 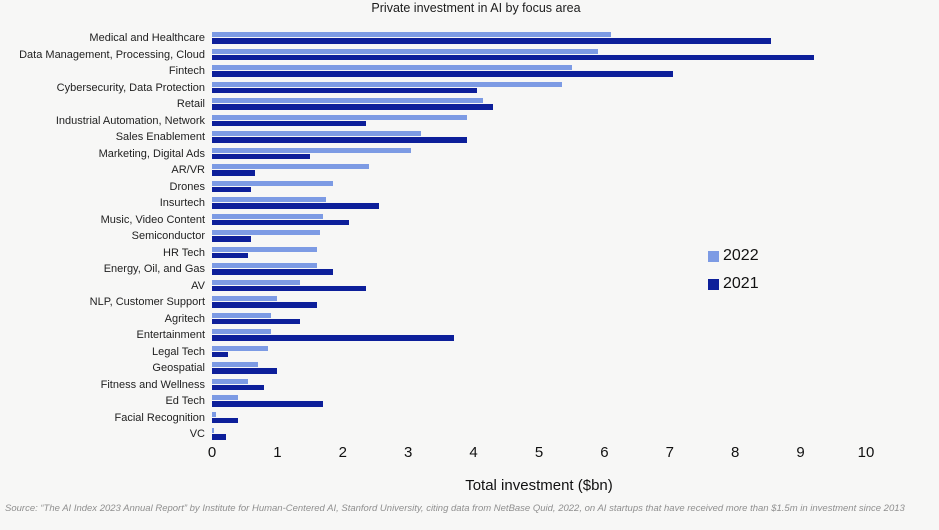 What do you see at coordinates (178, 368) in the screenshot?
I see `category-label: Geospatial` at bounding box center [178, 368].